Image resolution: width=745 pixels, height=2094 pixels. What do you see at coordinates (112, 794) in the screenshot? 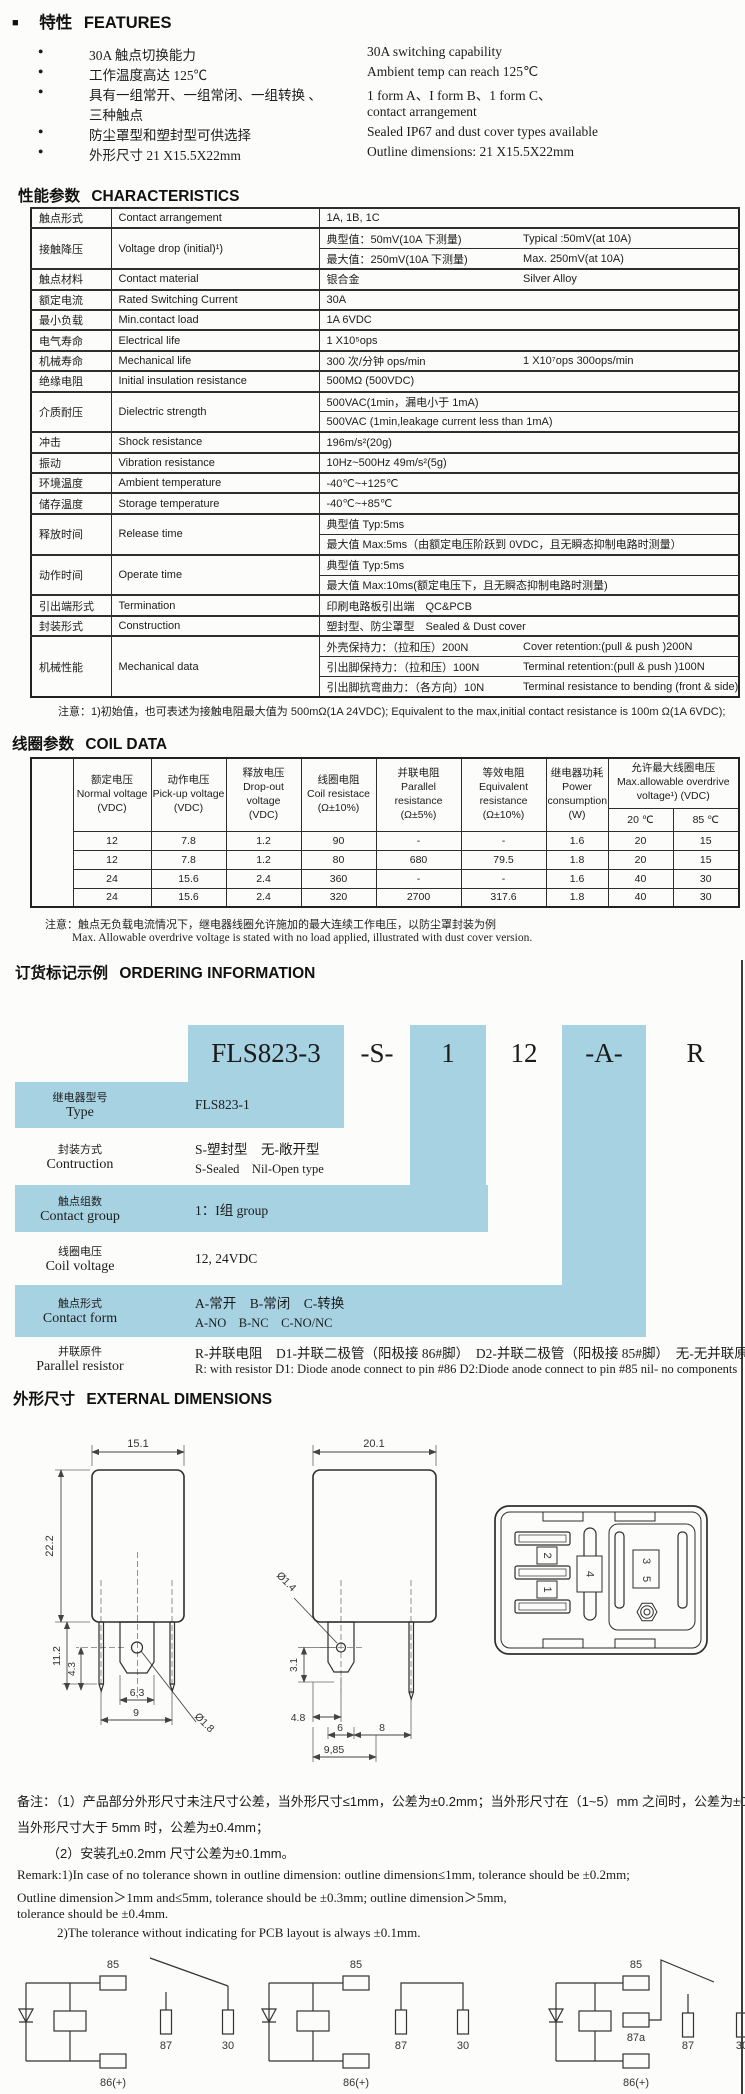
I see `coil-header-cell: 额定电压 Normal voltage (VDC)` at bounding box center [112, 794].